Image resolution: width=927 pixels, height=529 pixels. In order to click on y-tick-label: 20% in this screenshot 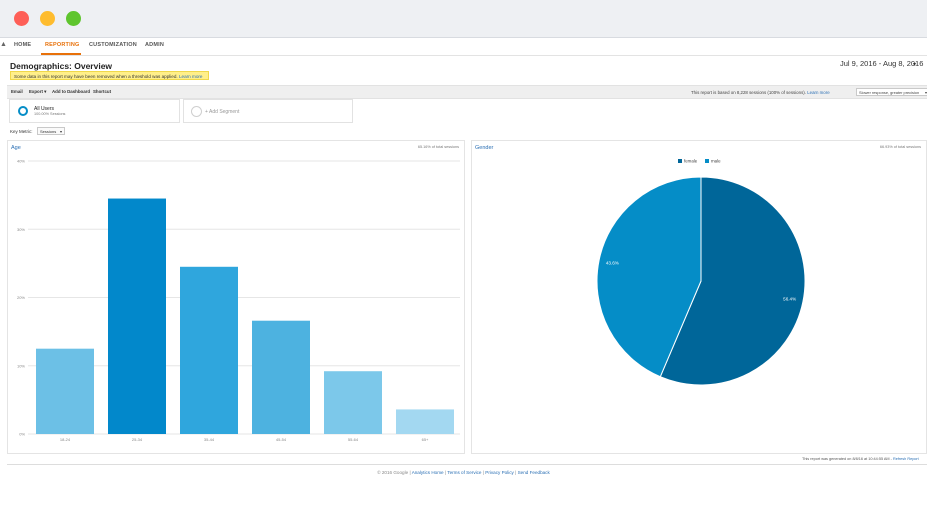, I will do `click(21, 297)`.